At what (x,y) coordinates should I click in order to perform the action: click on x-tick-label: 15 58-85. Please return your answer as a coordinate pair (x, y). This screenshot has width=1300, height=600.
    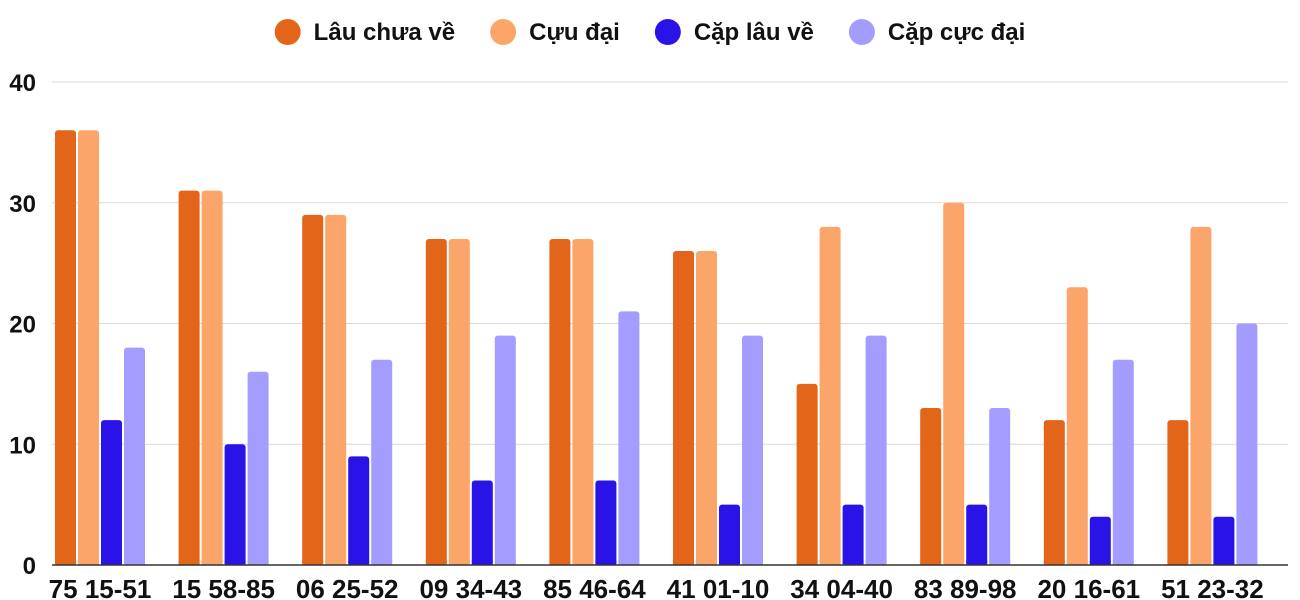
    Looking at the image, I should click on (223, 587).